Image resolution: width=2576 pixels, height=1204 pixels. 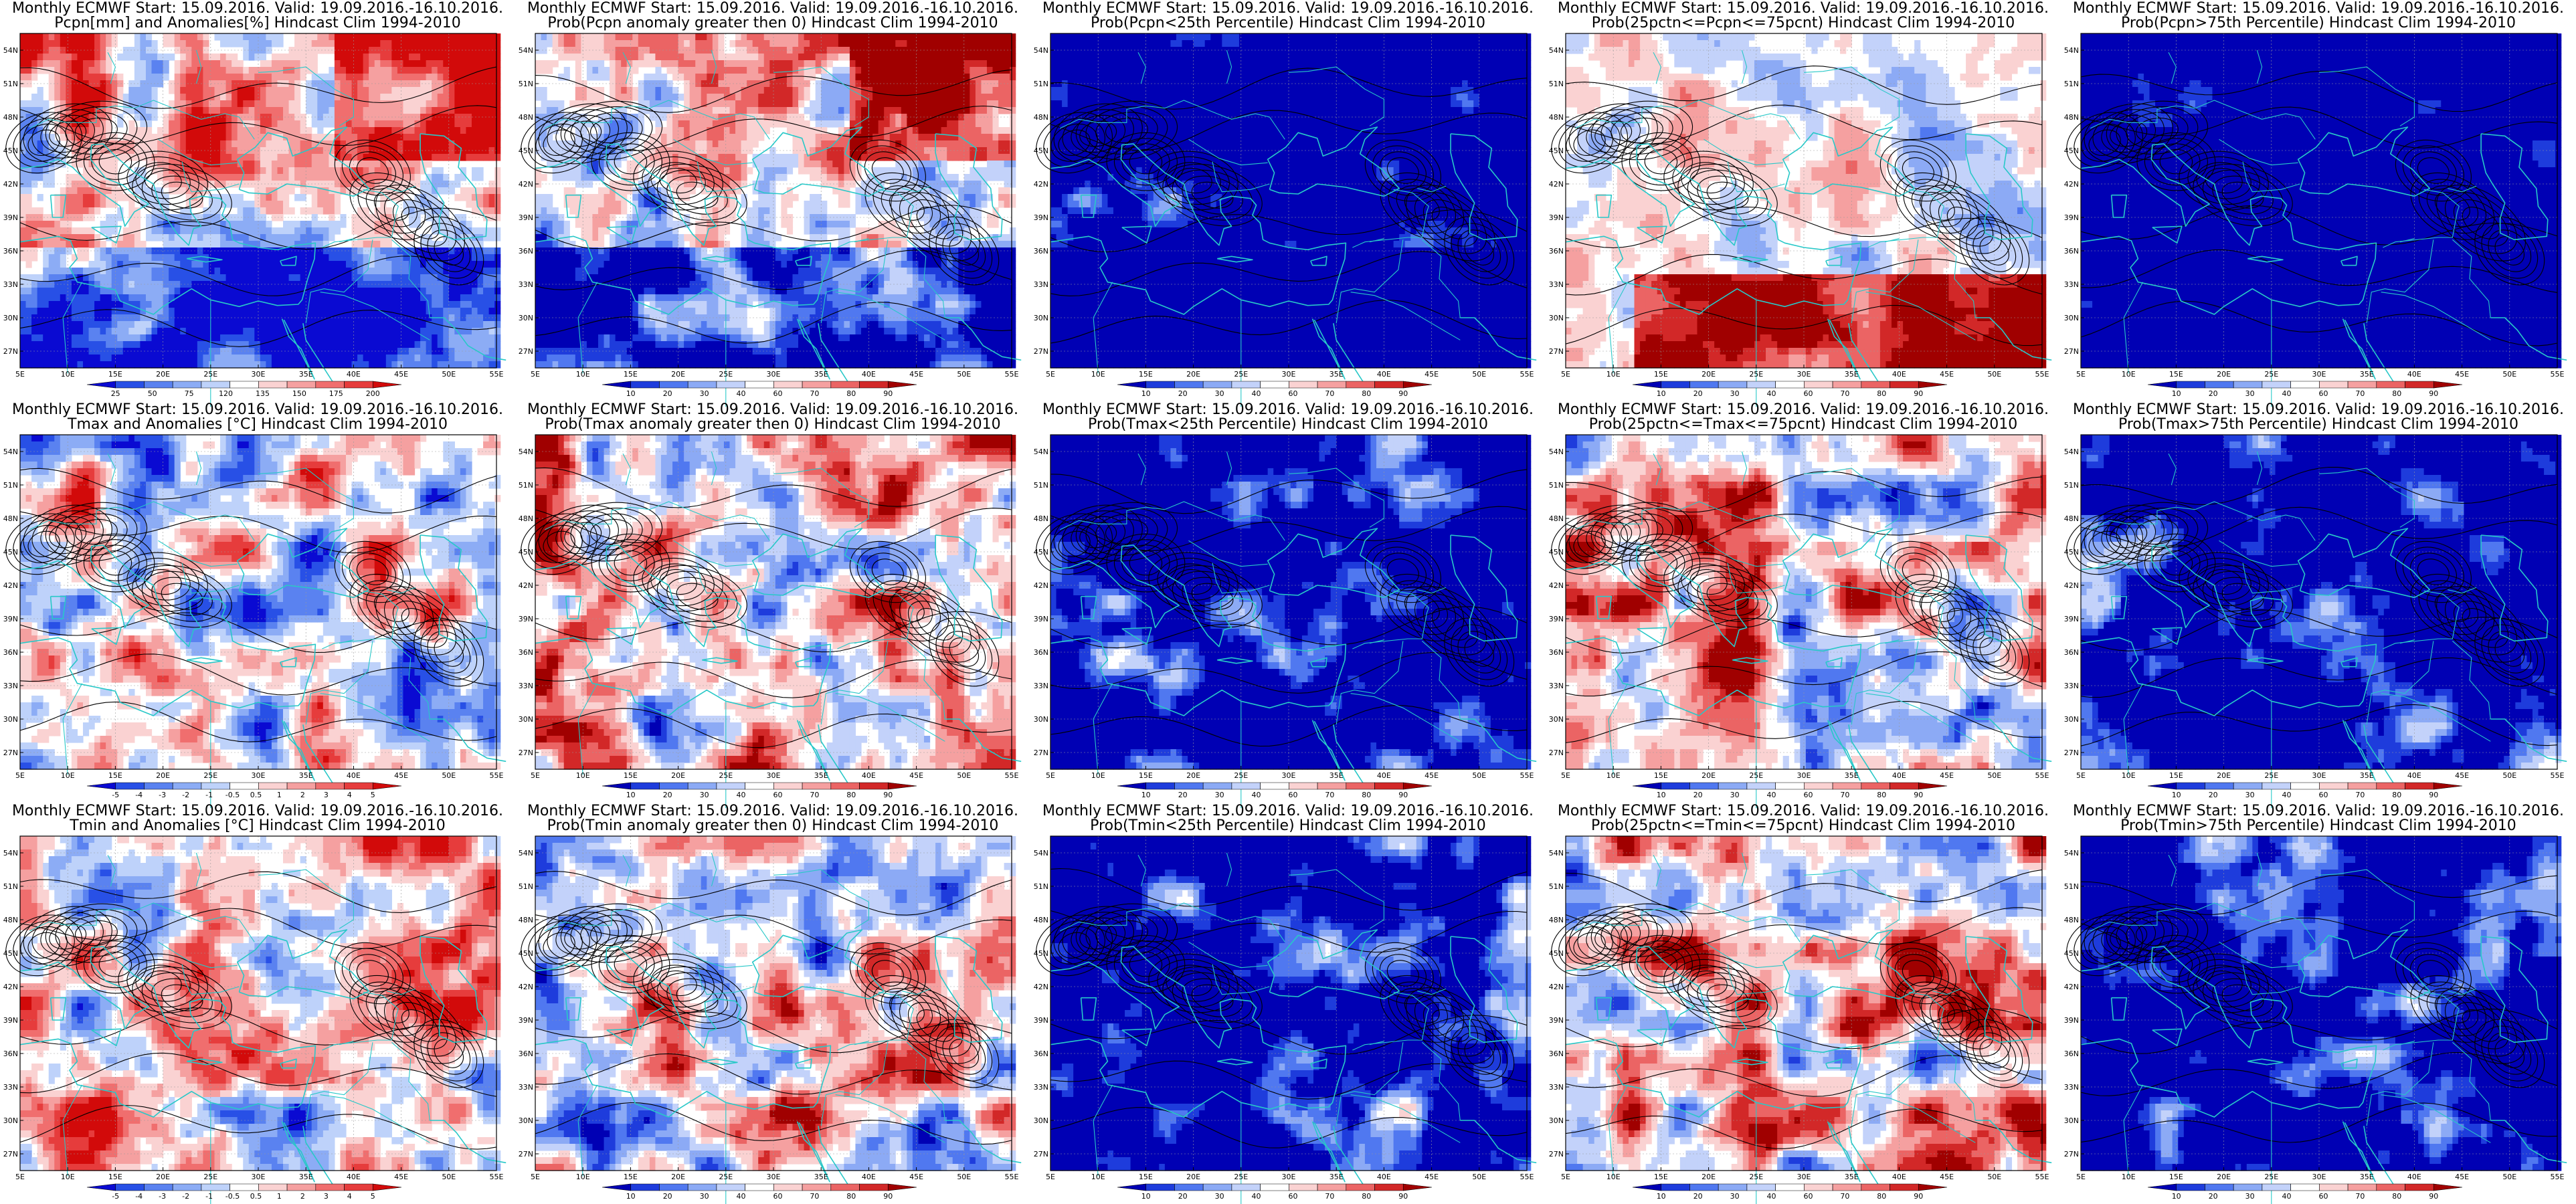 I want to click on longitude-label: 25E, so click(x=726, y=1177).